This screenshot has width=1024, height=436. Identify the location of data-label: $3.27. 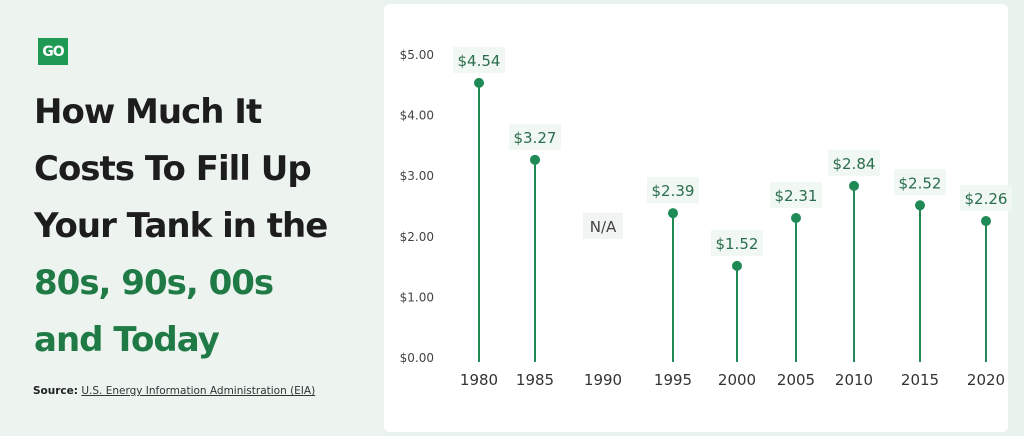
(535, 138).